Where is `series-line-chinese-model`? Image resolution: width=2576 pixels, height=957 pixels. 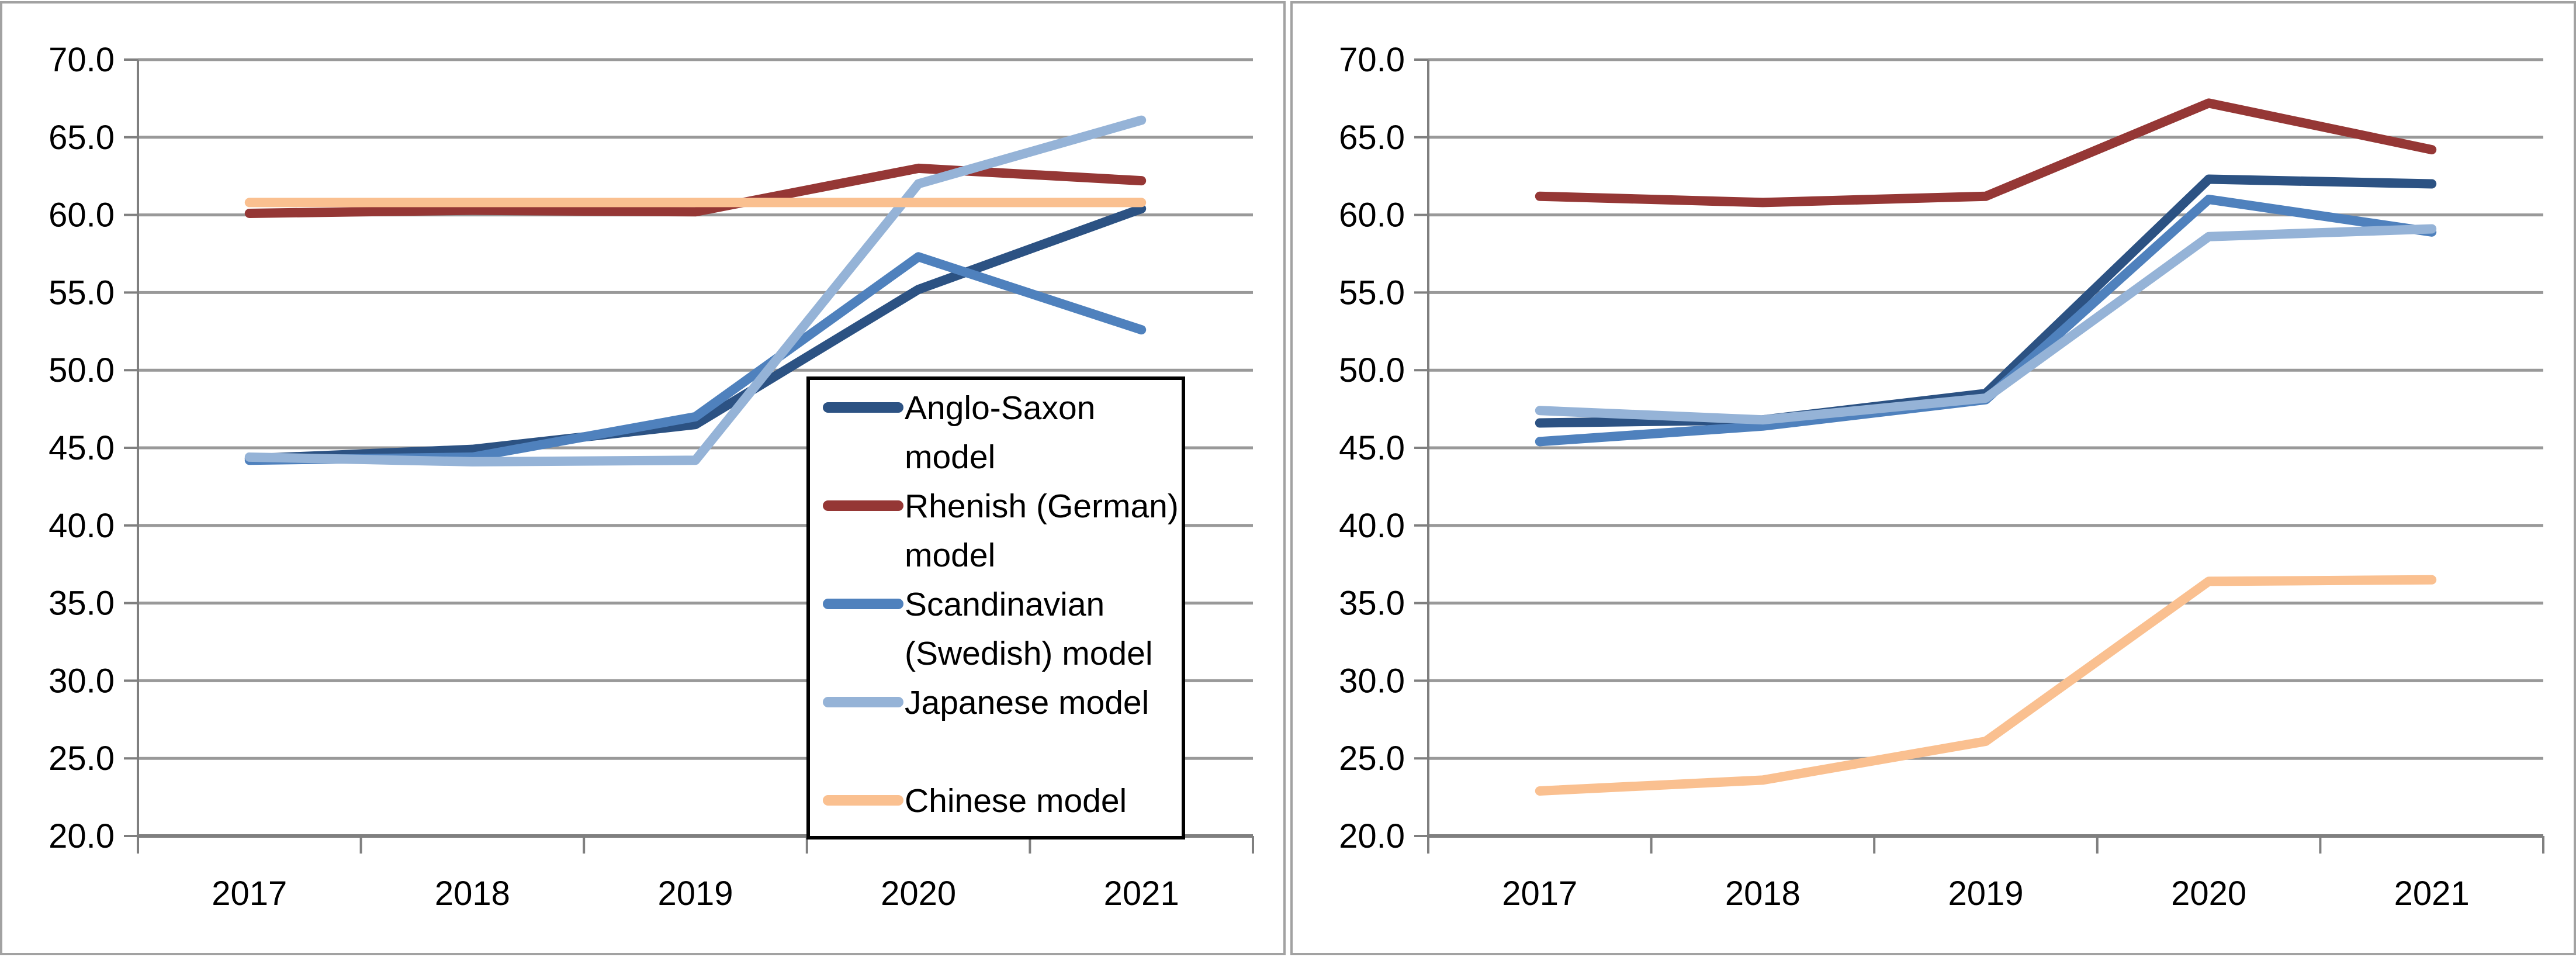
series-line-chinese-model is located at coordinates (1986, 685).